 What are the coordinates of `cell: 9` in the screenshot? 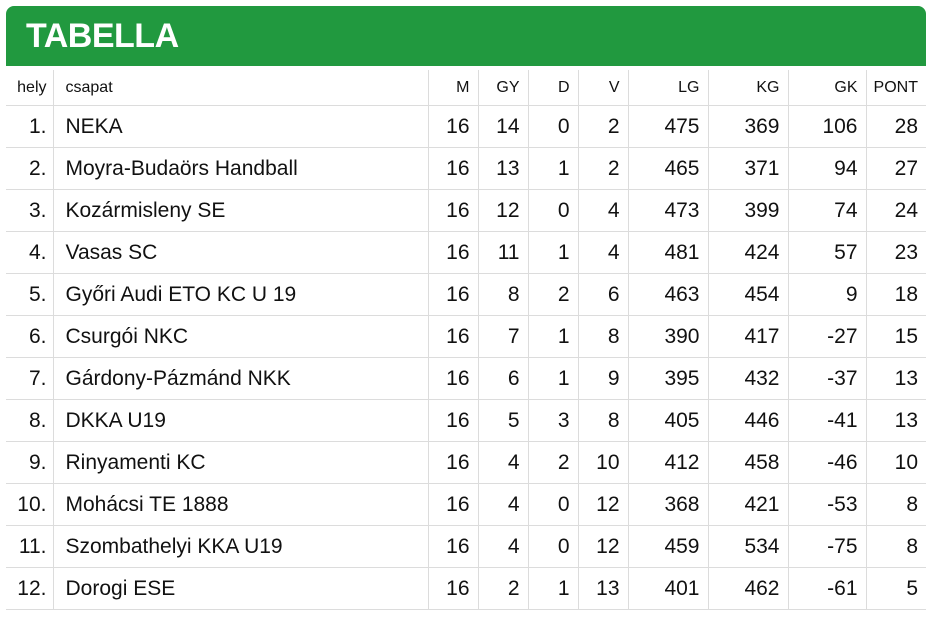 It's located at (603, 378).